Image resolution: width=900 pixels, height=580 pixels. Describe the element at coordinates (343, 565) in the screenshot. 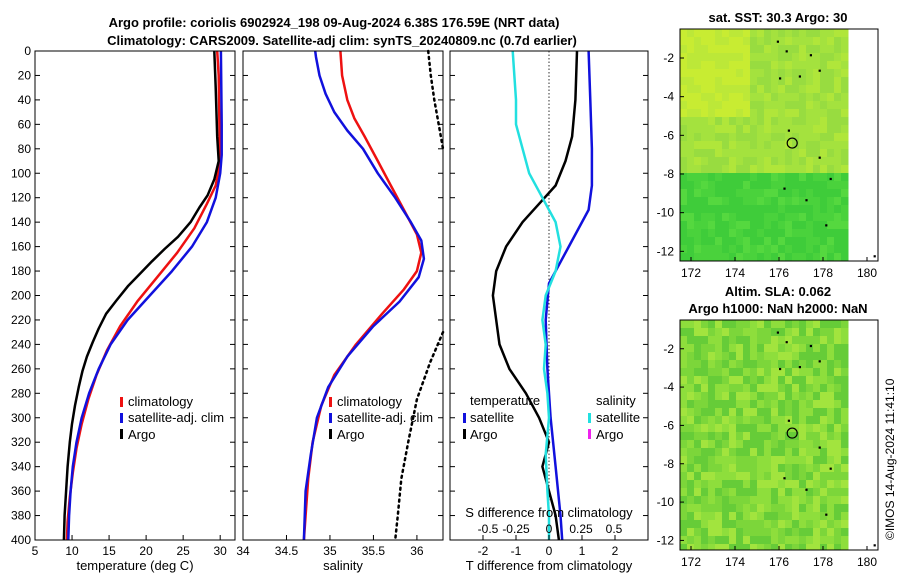

I see `salinity-x-label: salinity` at that location.